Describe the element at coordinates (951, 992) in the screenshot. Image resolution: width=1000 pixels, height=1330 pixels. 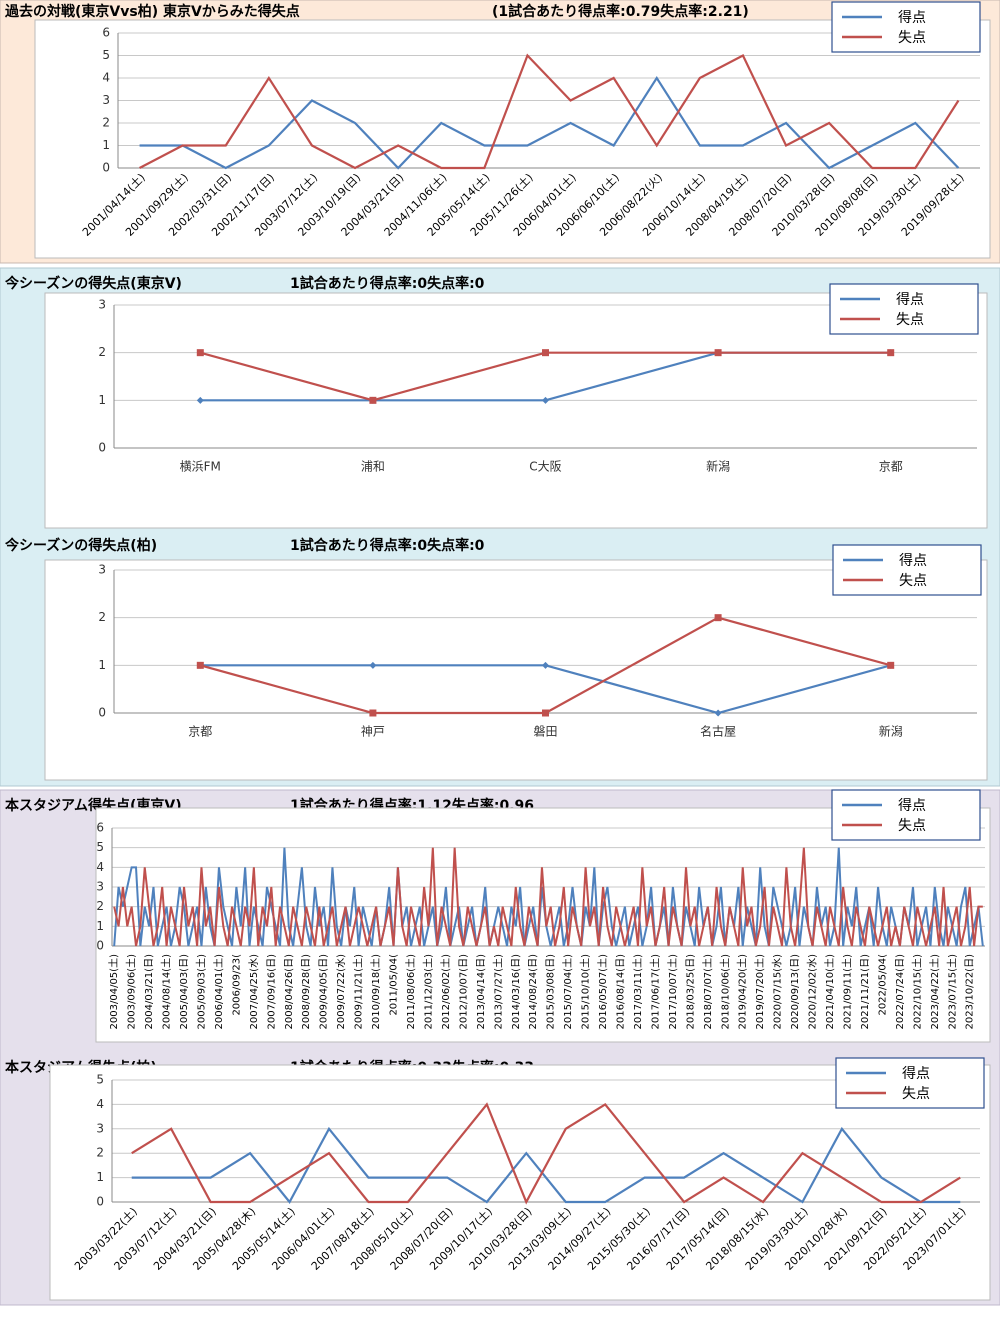
I see `x-tick-label: 2023/07/15(土)` at that location.